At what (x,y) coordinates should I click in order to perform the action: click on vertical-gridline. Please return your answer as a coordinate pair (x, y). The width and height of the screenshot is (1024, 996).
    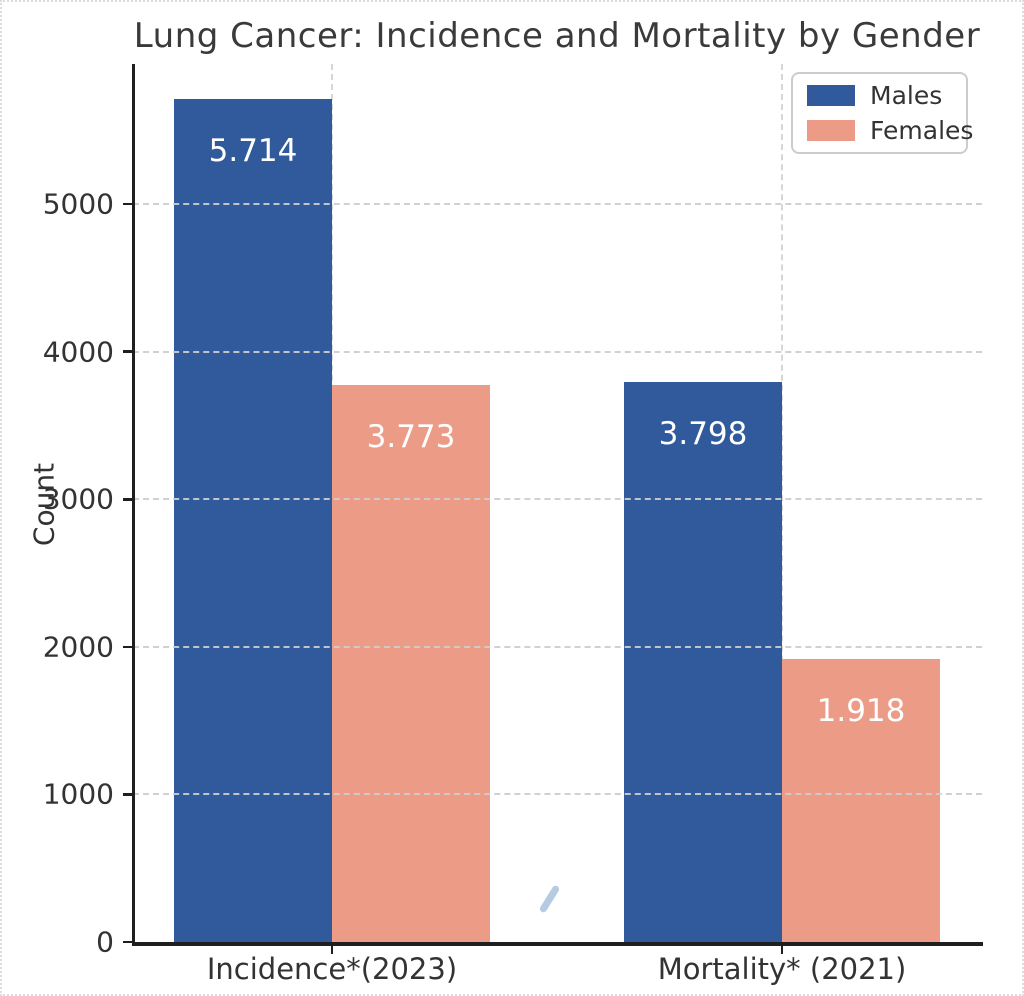
    Looking at the image, I should click on (782, 503).